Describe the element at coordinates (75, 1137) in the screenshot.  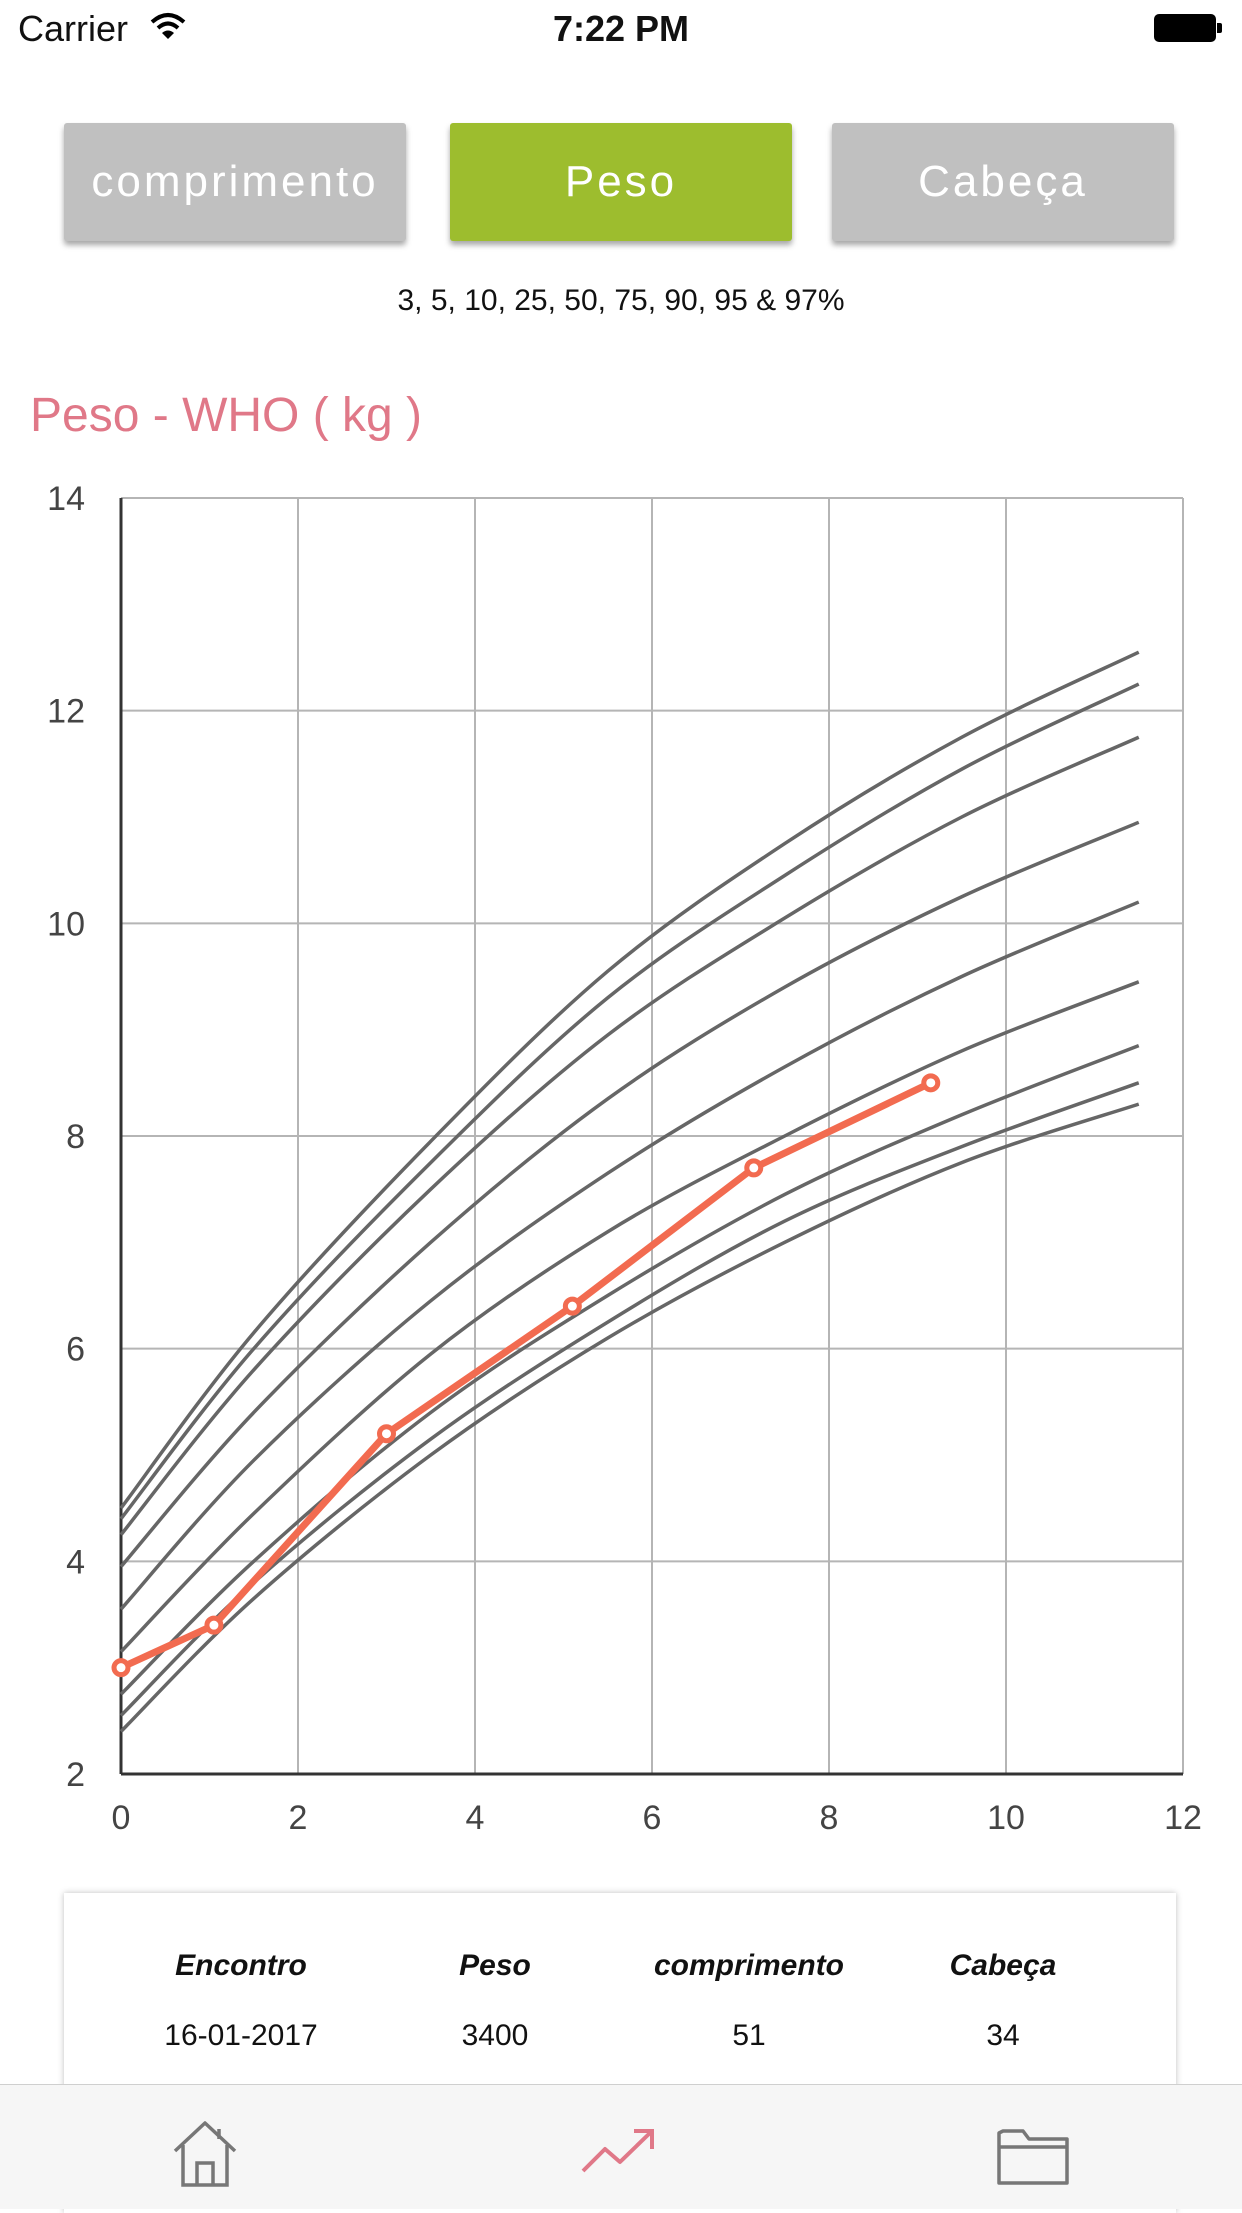
I see `y-tick-label: 8` at that location.